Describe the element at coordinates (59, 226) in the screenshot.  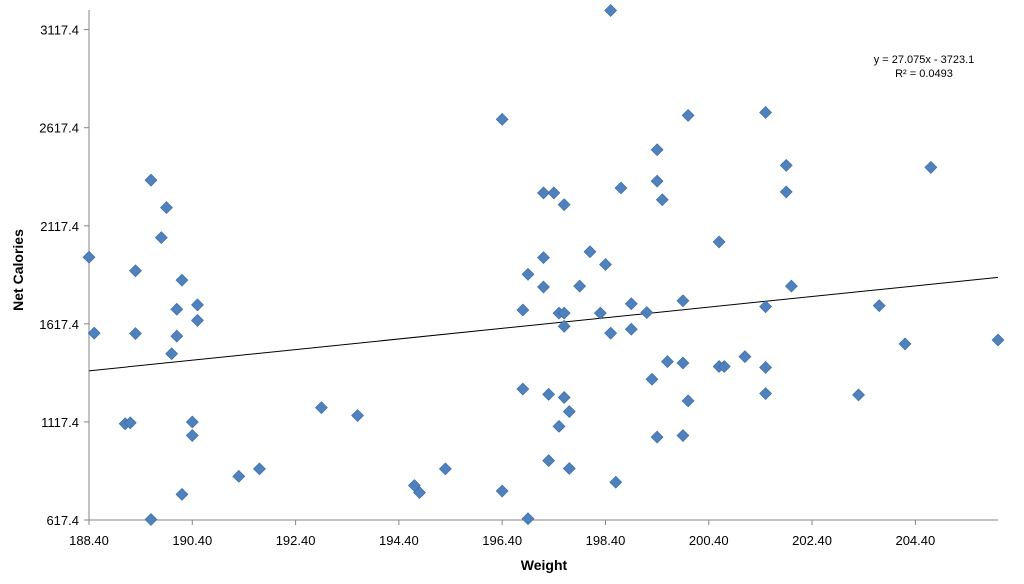
I see `y-tick-label: 2117.4` at that location.